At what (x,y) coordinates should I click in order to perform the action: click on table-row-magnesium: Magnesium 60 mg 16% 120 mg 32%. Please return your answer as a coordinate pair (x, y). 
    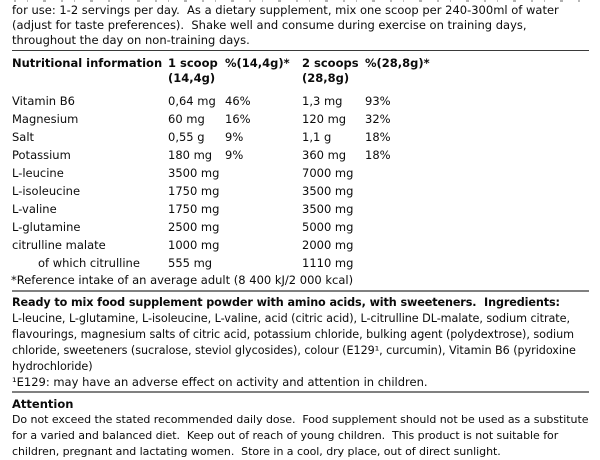
    Looking at the image, I should click on (300, 119).